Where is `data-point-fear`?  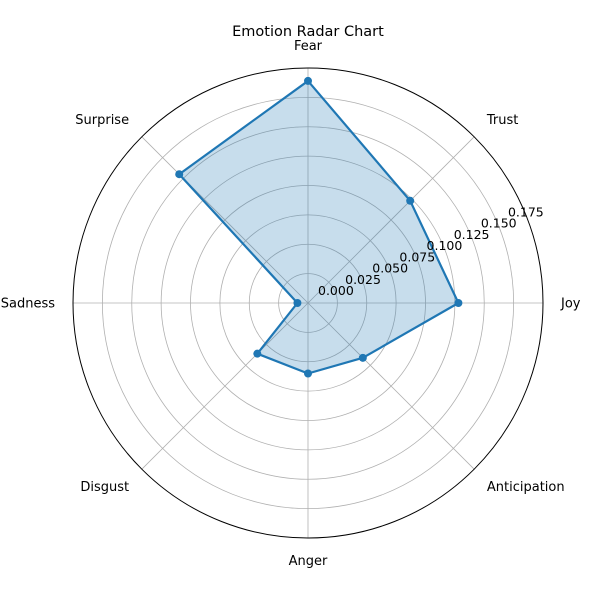 data-point-fear is located at coordinates (308, 80).